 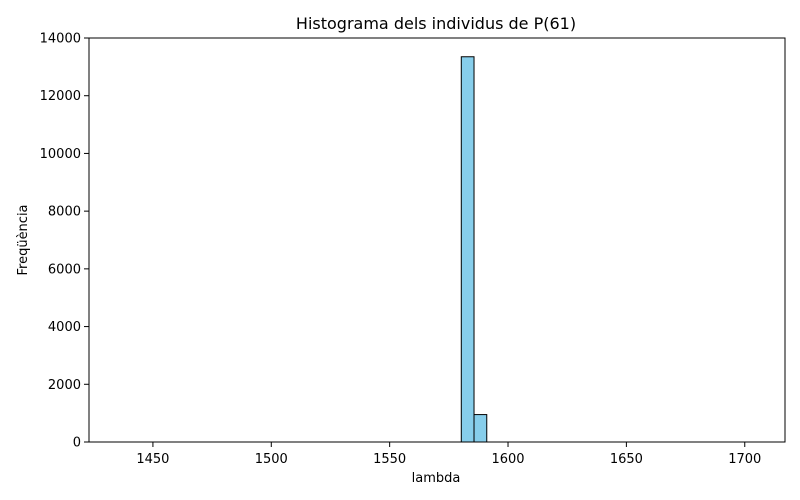 What do you see at coordinates (152, 459) in the screenshot?
I see `x-tick-label: 1450` at bounding box center [152, 459].